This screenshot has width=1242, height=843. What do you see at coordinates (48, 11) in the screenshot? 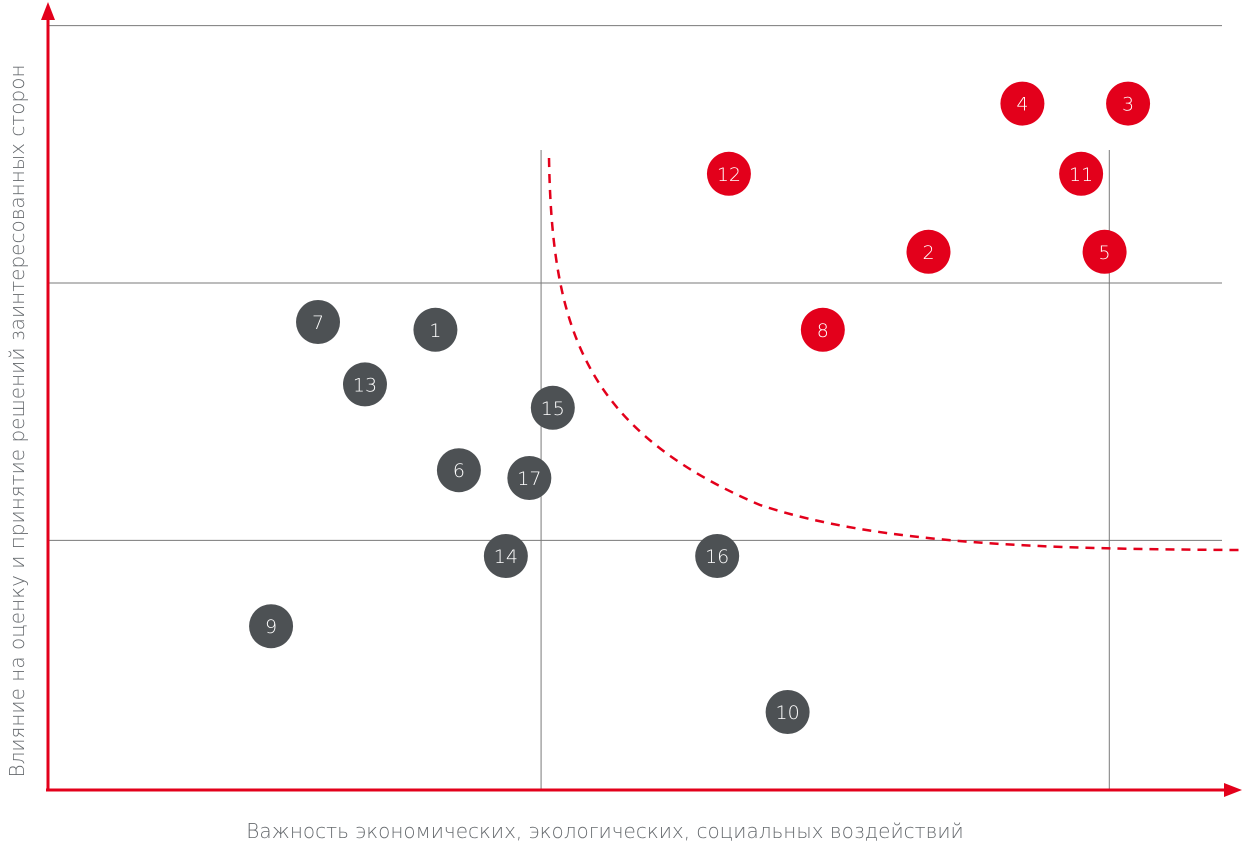
I see `y-axis-arrow` at bounding box center [48, 11].